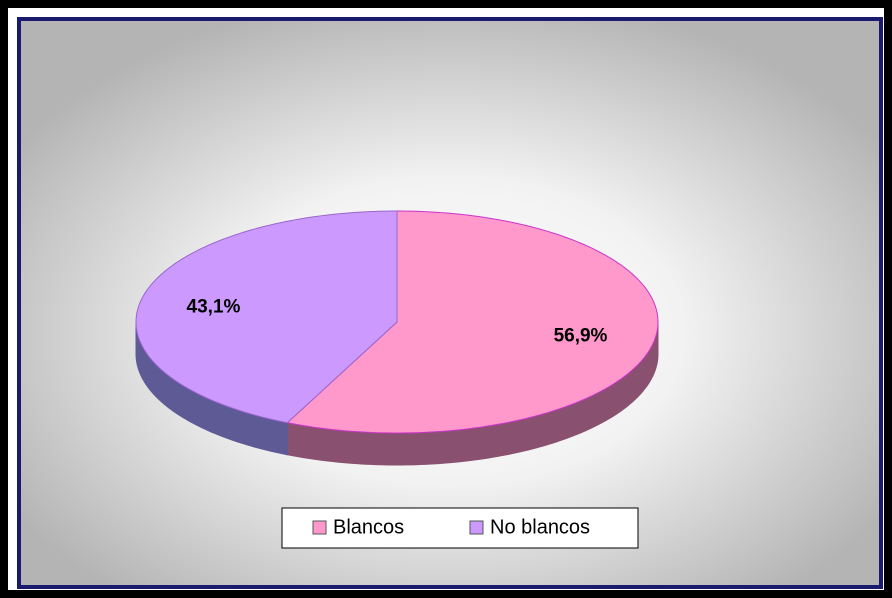 The width and height of the screenshot is (892, 598). I want to click on legend, so click(460, 528).